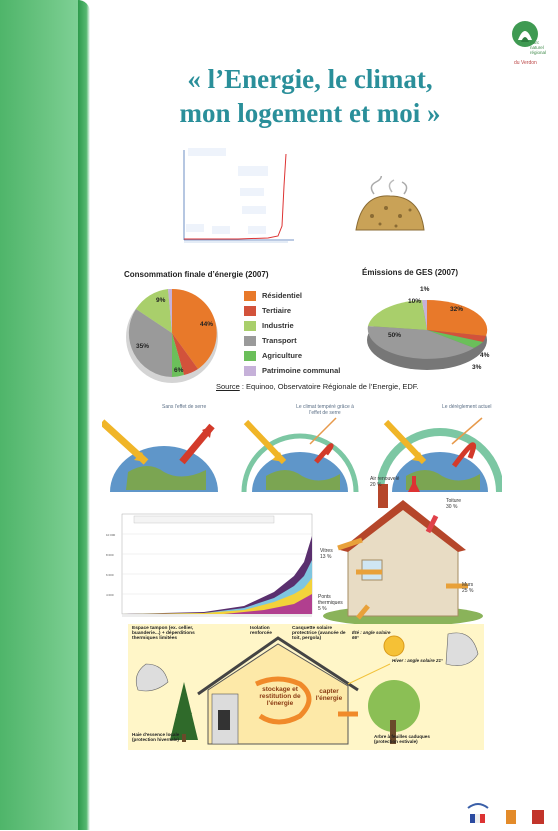 This screenshot has height=831, width=558. I want to click on title-line-2: mon logement et moi », so click(310, 113).